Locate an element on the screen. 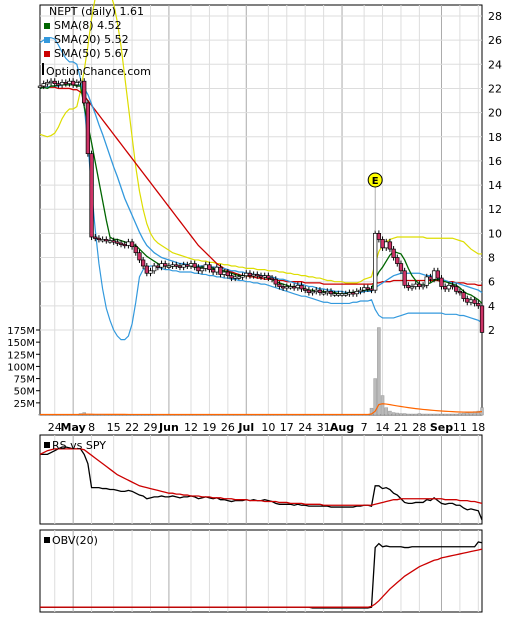 This screenshot has width=526, height=620. x-tick-label: 31 is located at coordinates (324, 427).